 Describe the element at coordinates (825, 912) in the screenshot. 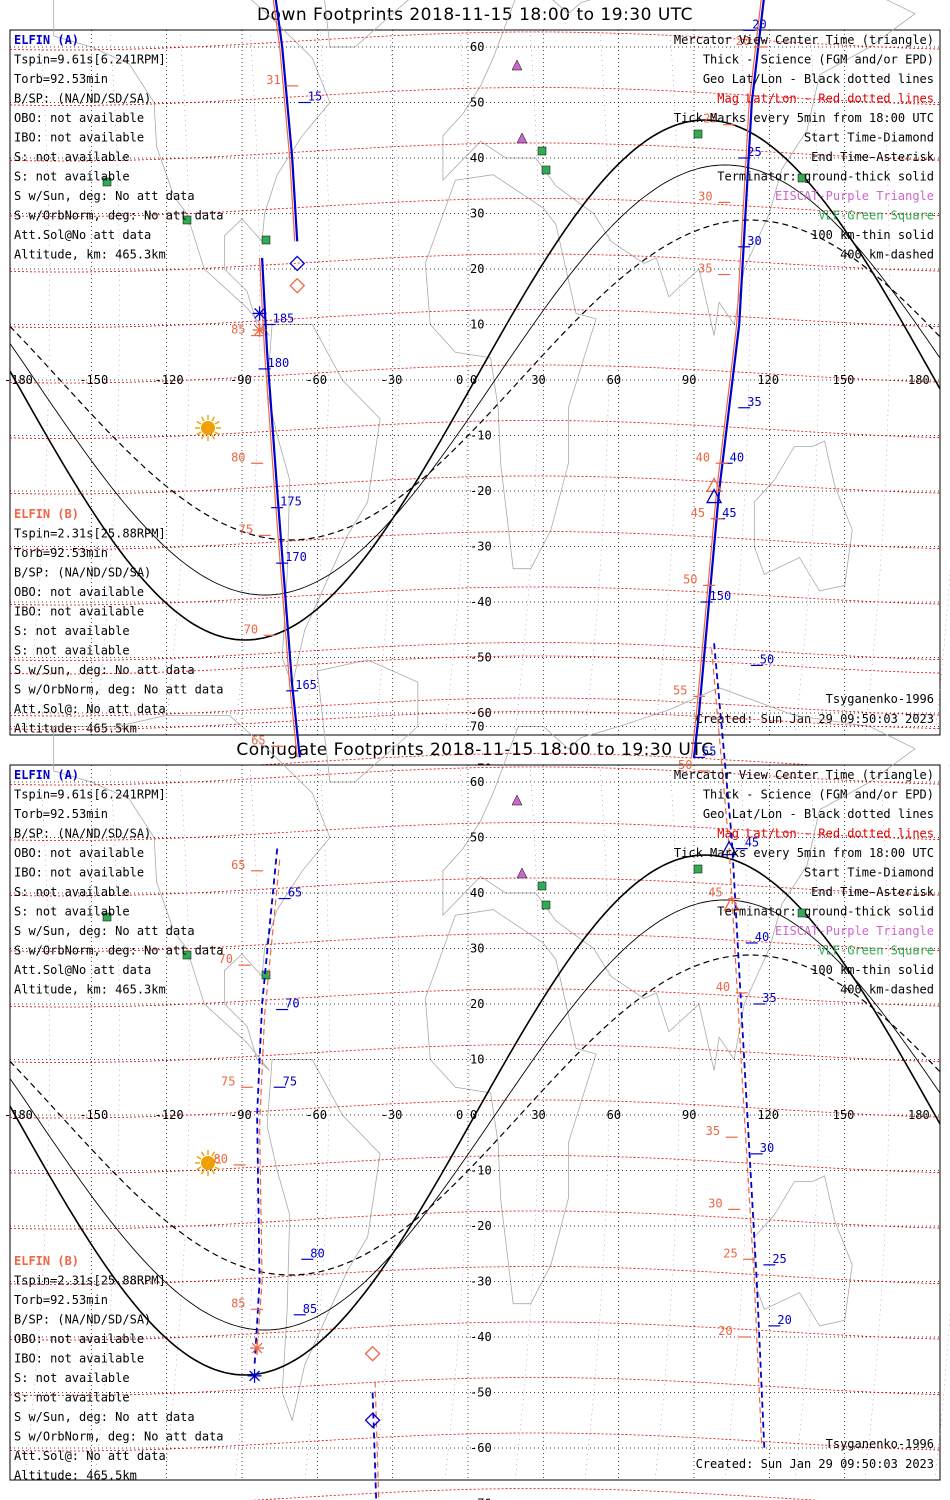

I see `legend-line: Terminator: ground-thick solid` at that location.